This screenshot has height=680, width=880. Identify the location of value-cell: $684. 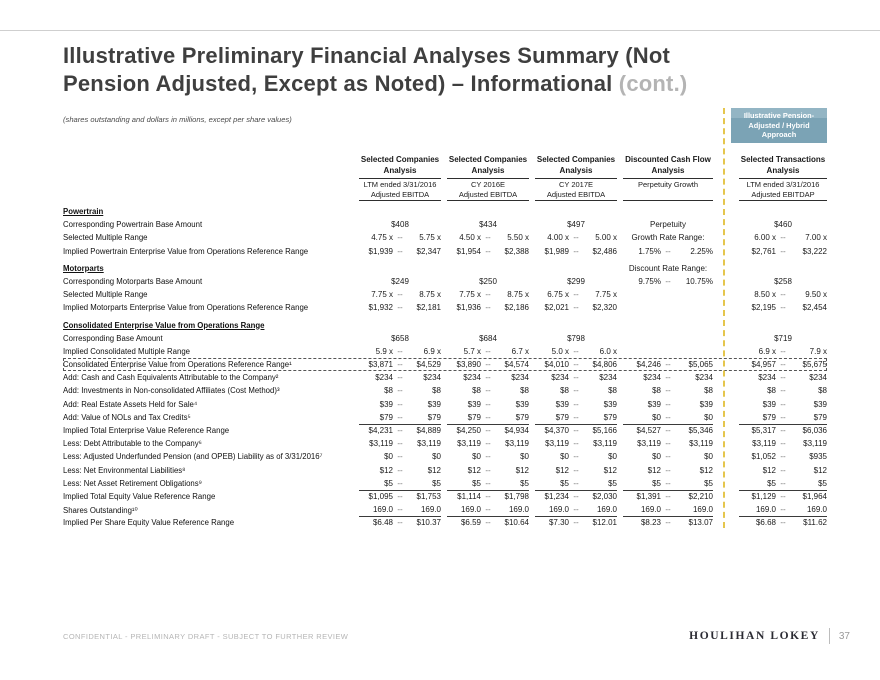
(488, 338).